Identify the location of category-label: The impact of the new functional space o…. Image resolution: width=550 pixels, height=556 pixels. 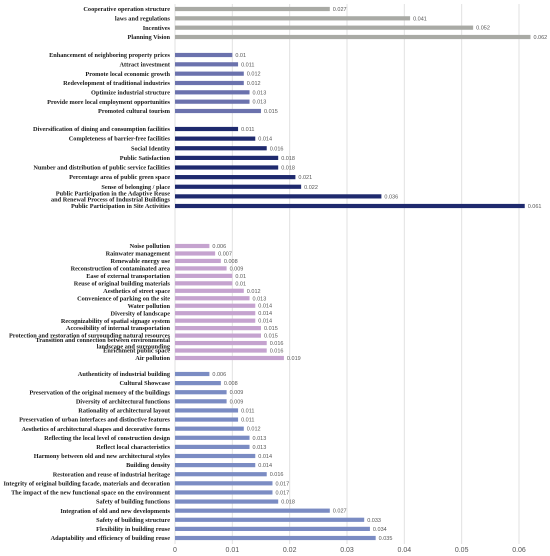
(91, 493).